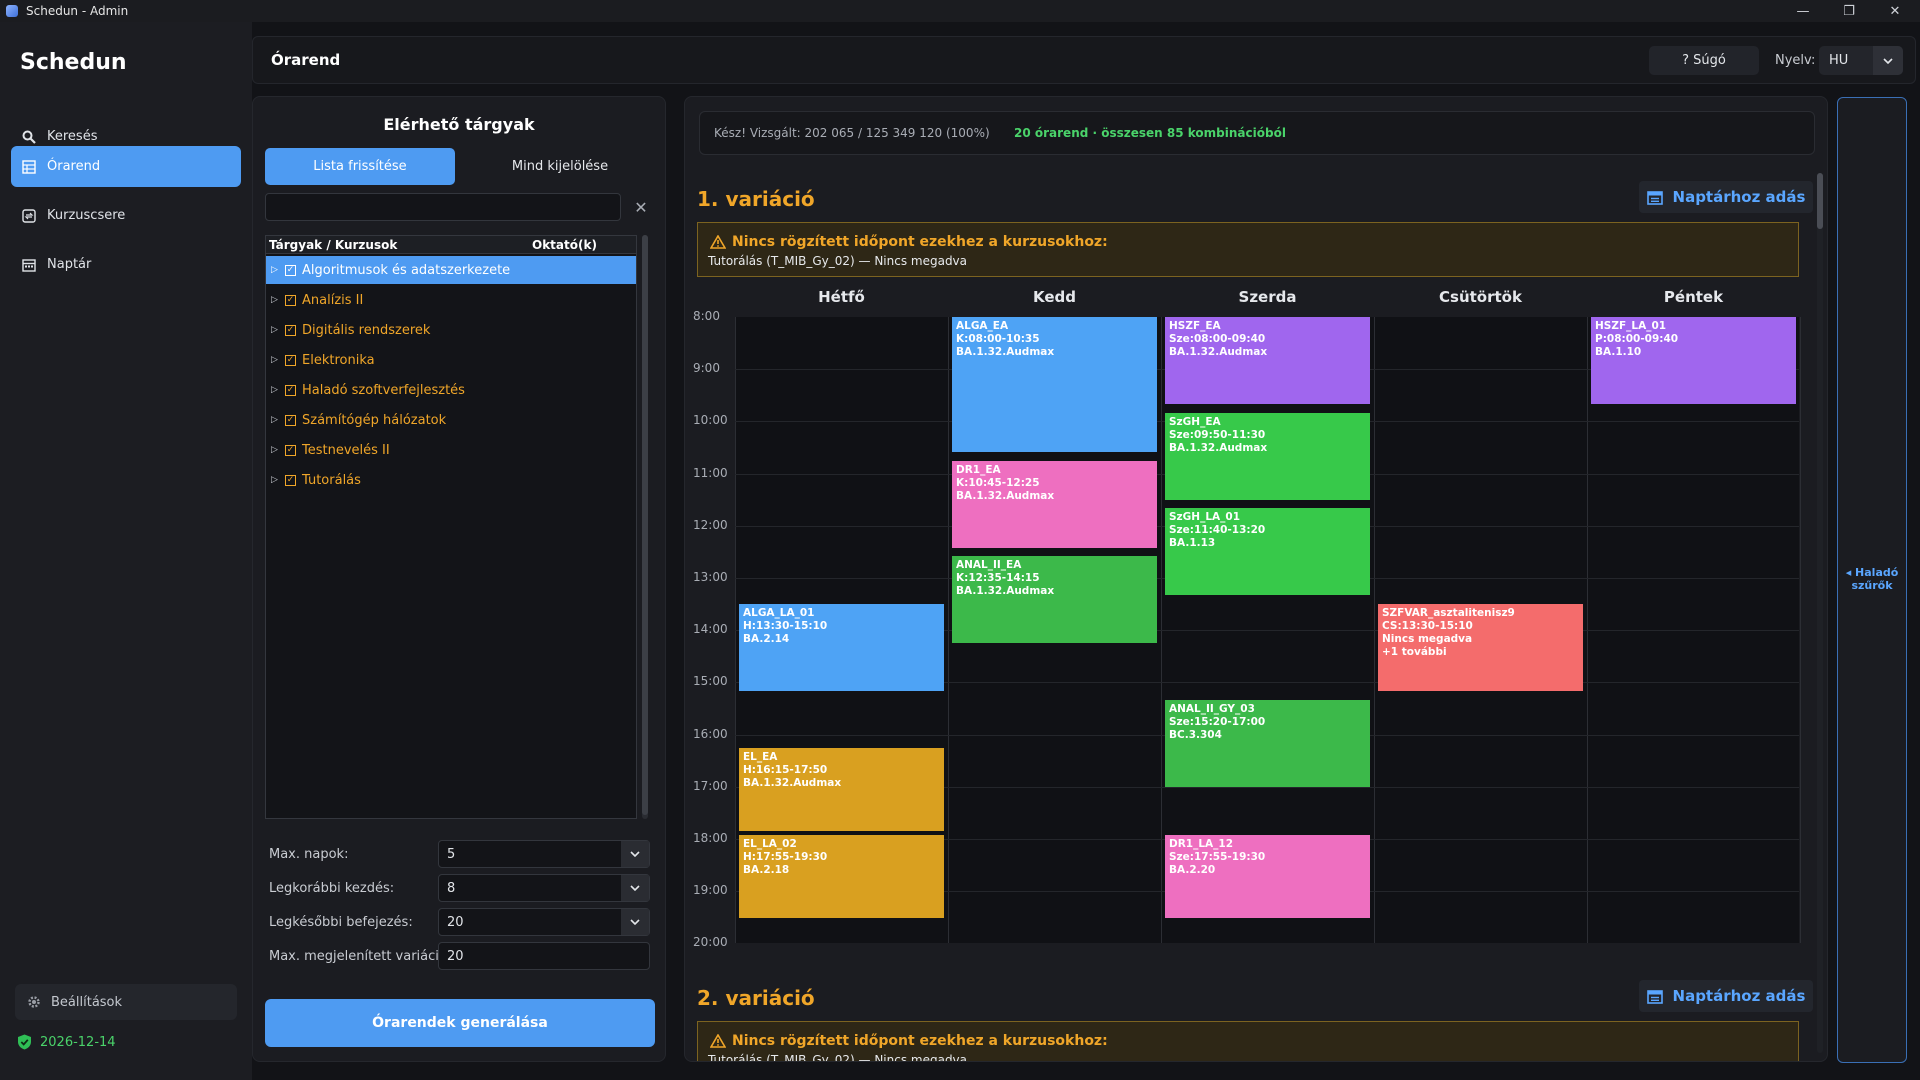 The width and height of the screenshot is (1920, 1080). What do you see at coordinates (544, 922) in the screenshot?
I see `latest-end-select: 20` at bounding box center [544, 922].